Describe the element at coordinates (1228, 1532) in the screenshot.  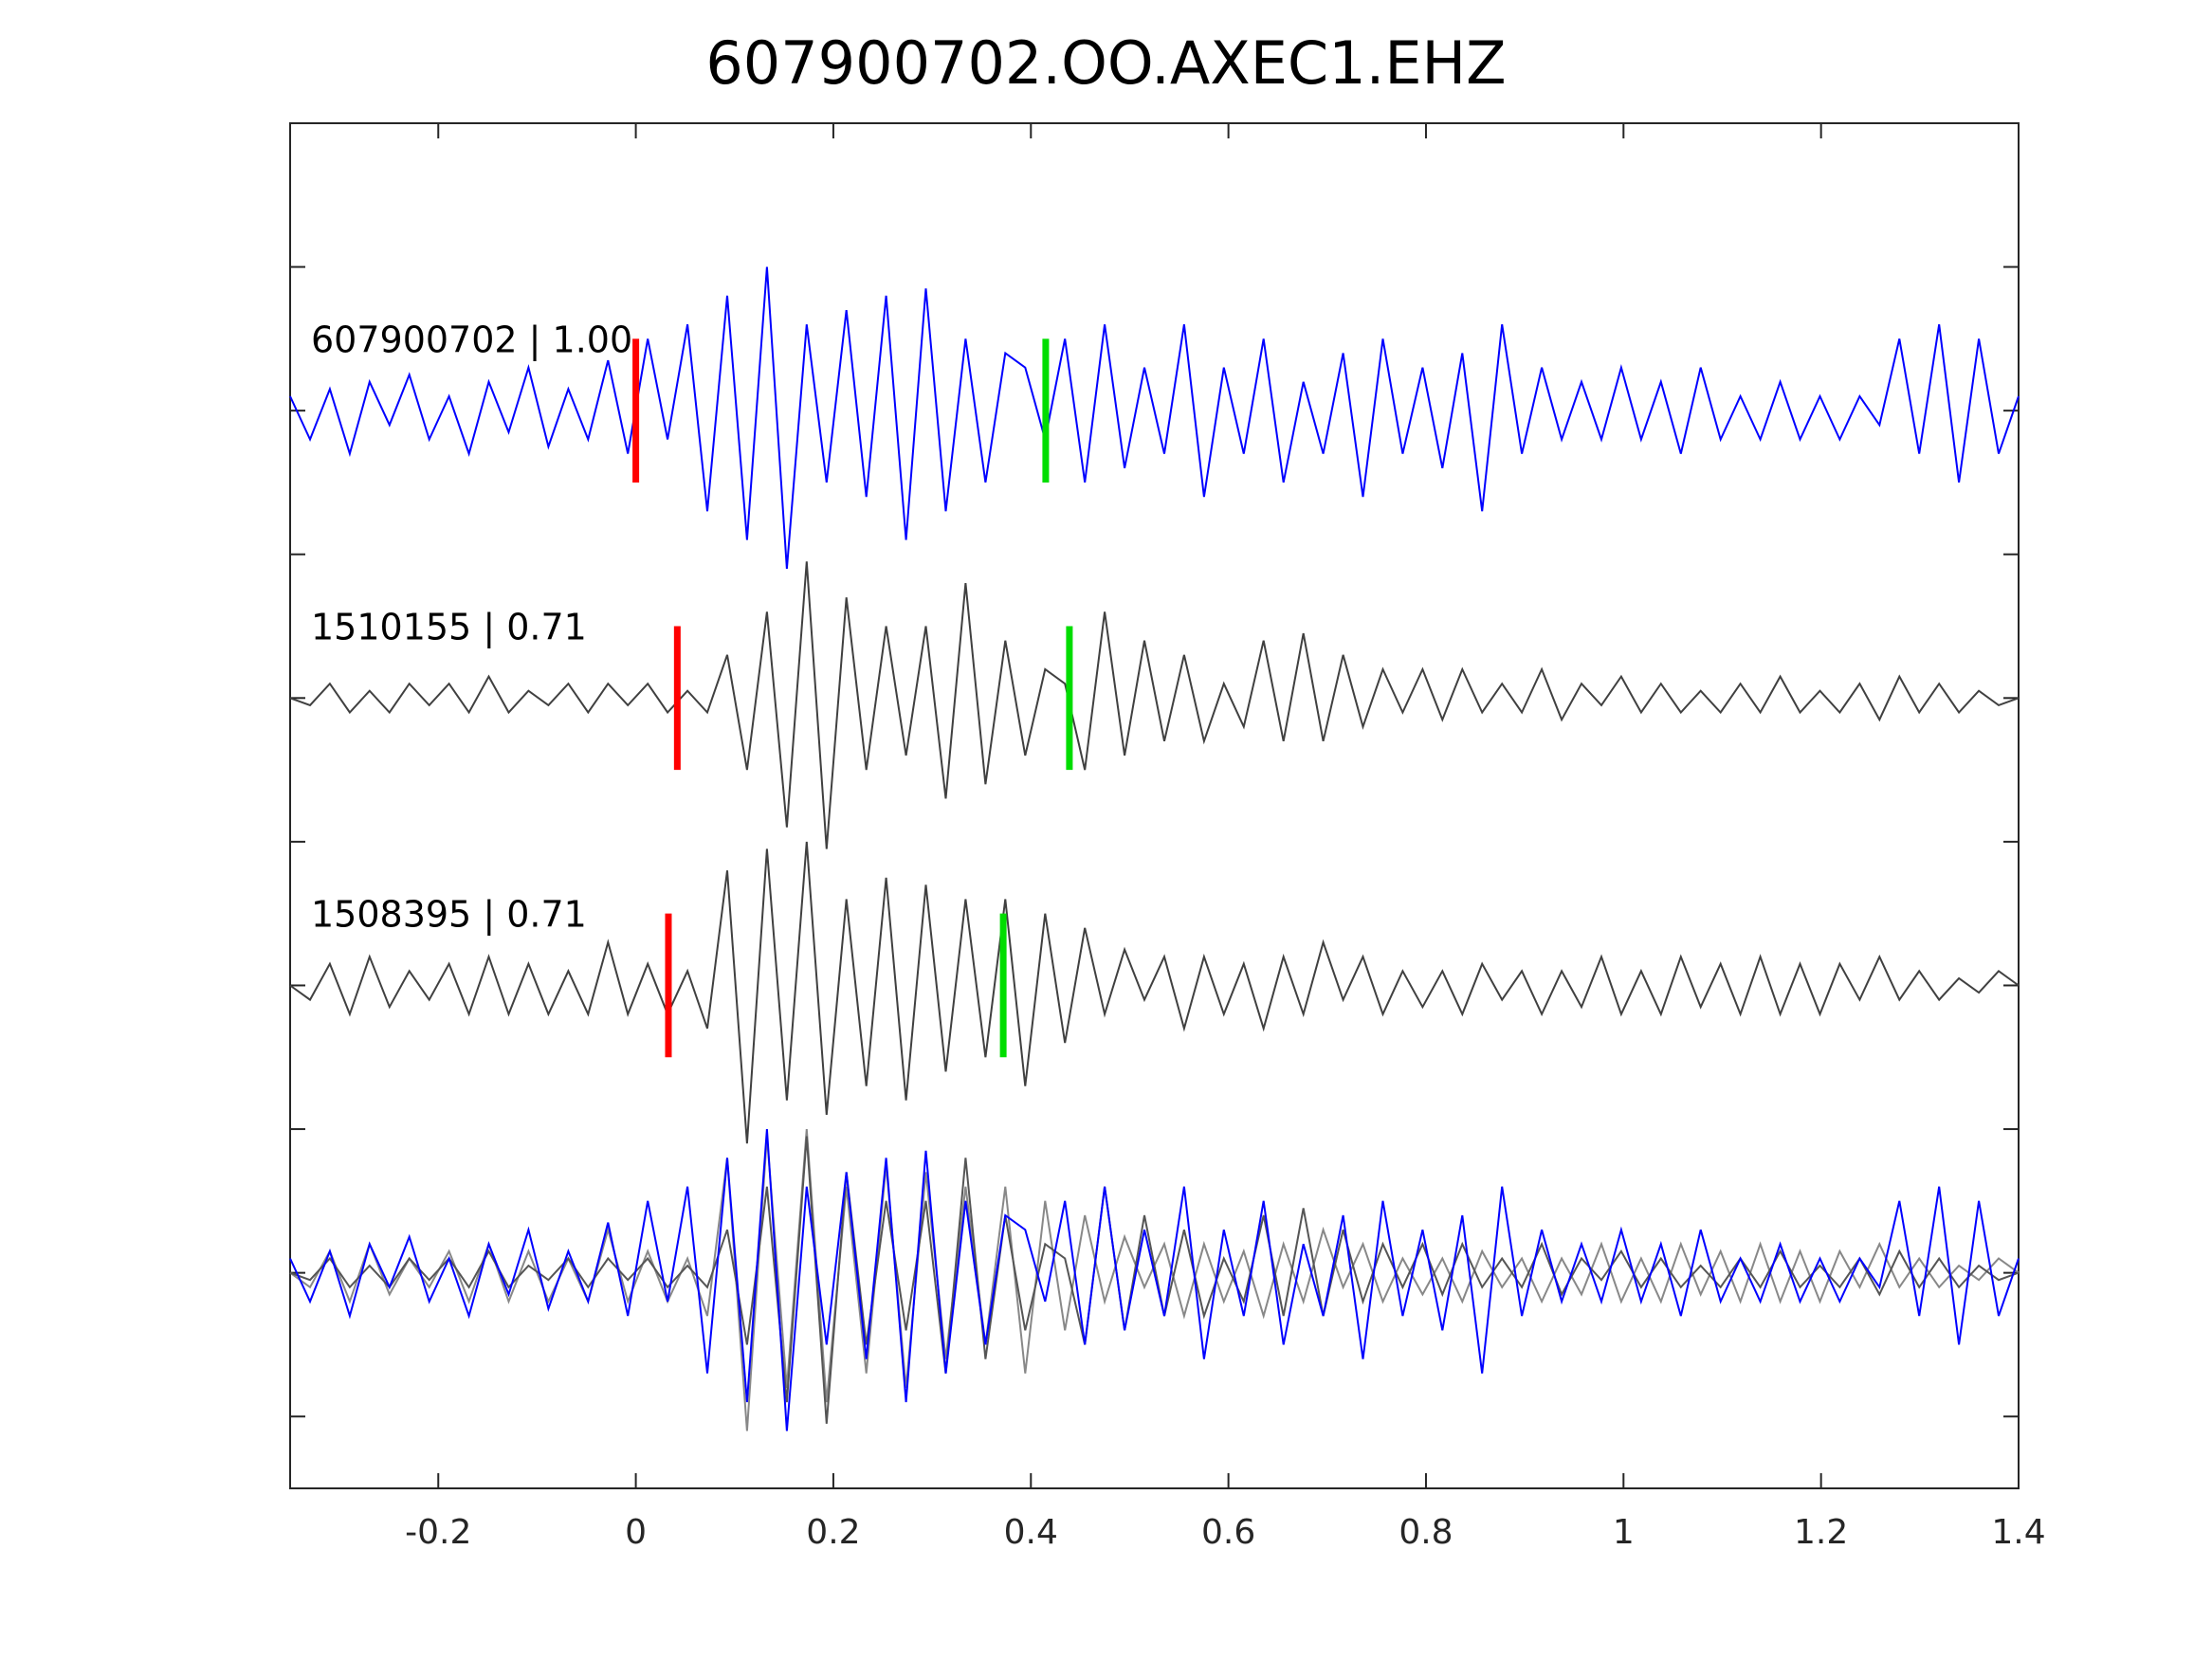
I see `x-tick-label: 0.6` at that location.